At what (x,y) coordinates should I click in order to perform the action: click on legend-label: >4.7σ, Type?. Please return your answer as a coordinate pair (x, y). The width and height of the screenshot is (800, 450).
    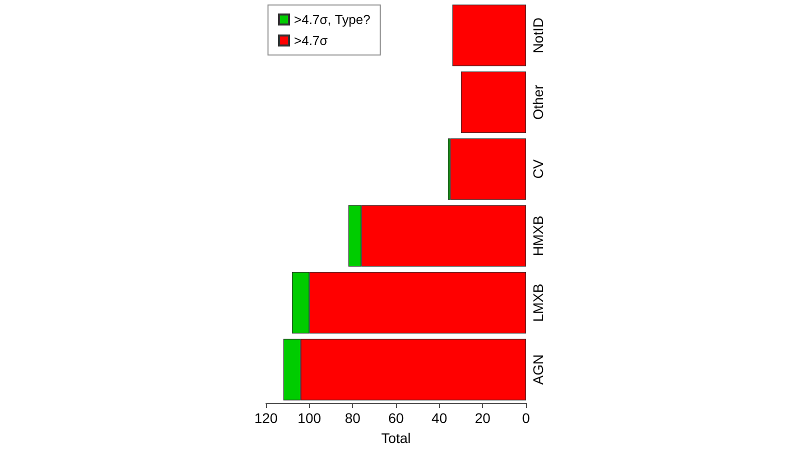
    Looking at the image, I should click on (332, 19).